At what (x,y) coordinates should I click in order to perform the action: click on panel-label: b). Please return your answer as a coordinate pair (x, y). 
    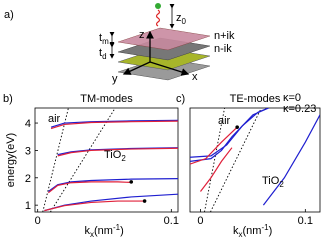
    Looking at the image, I should click on (8, 99).